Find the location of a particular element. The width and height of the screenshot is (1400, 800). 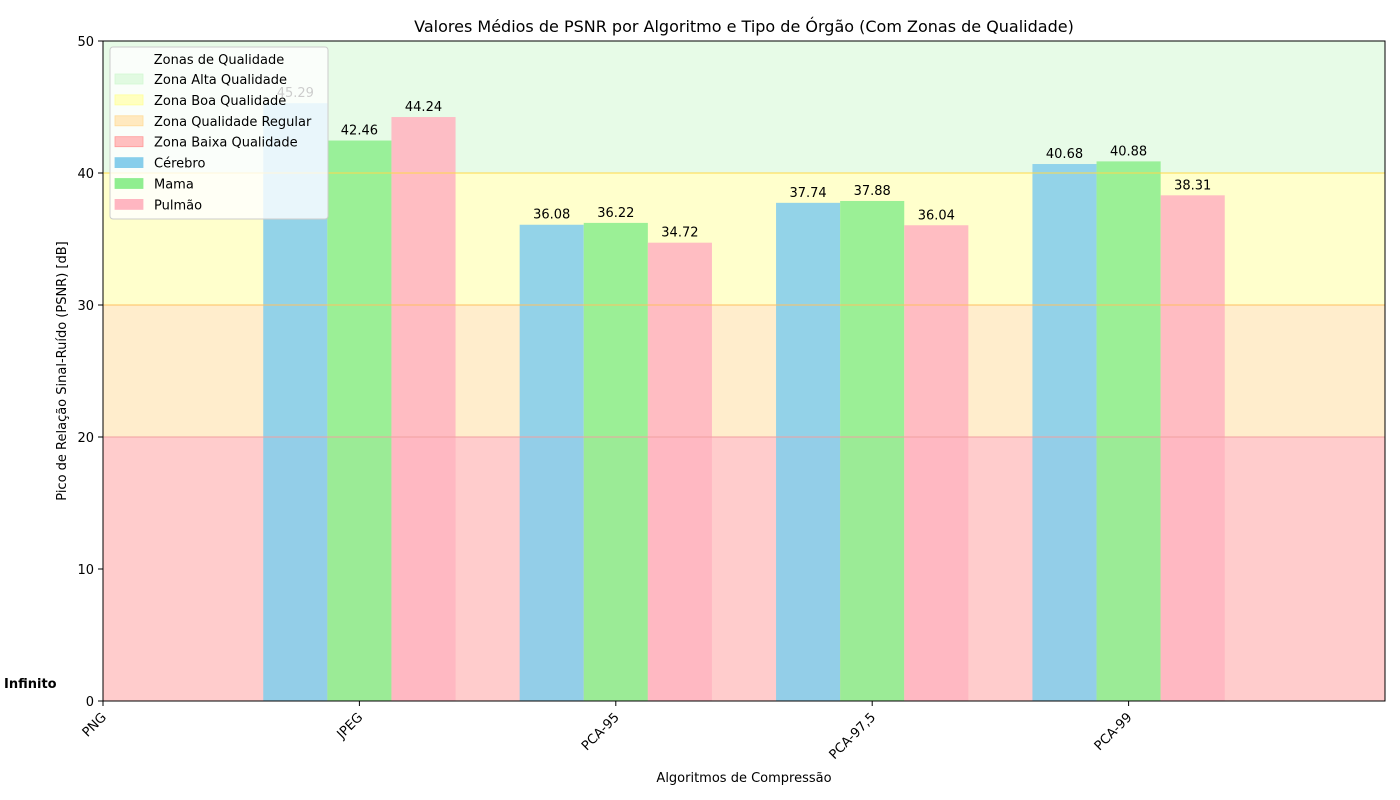

bar-Mama-JPEG is located at coordinates (359, 420).